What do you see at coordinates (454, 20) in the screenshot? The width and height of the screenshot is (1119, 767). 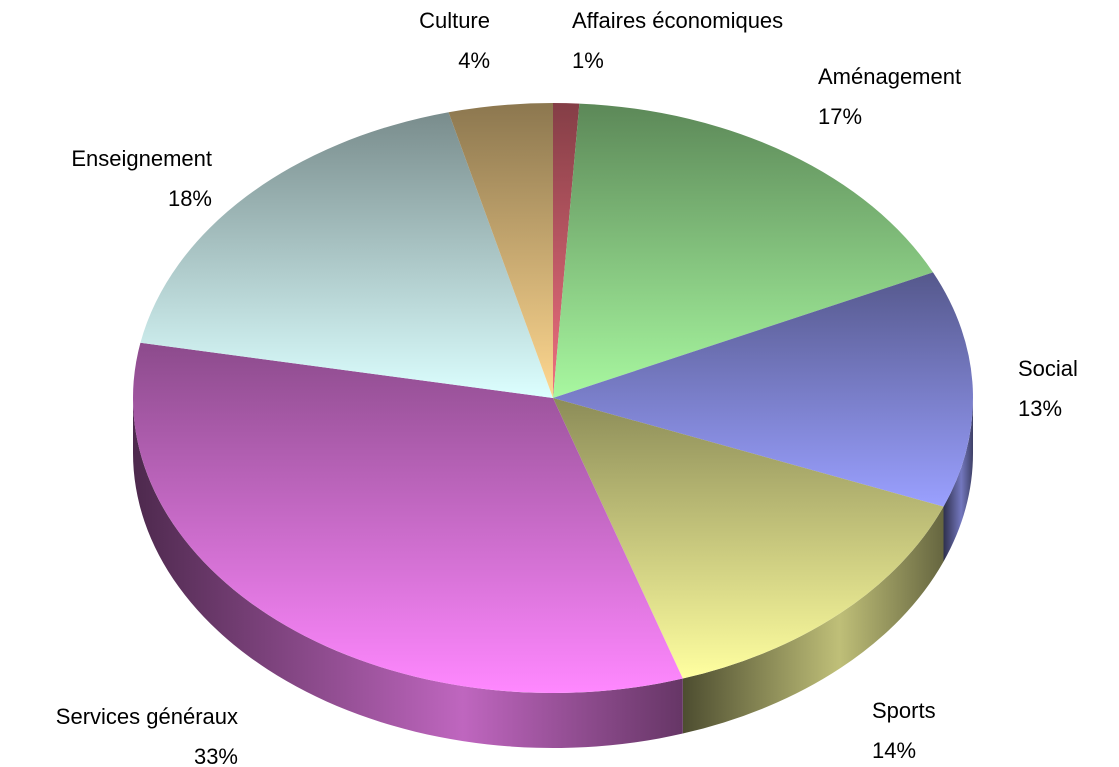 I see `slice-label: Culture` at bounding box center [454, 20].